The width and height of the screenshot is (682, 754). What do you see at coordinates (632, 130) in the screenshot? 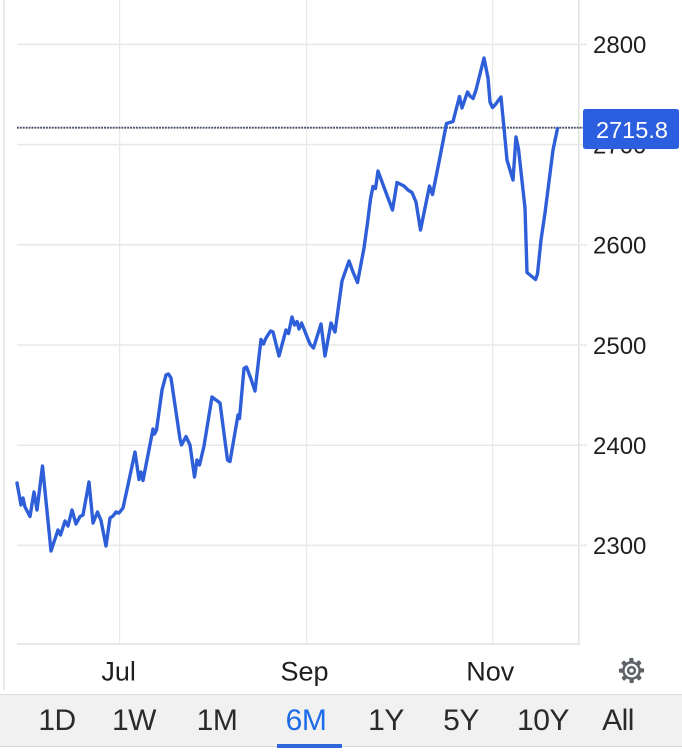
I see `svg-text: 2715.8` at bounding box center [632, 130].